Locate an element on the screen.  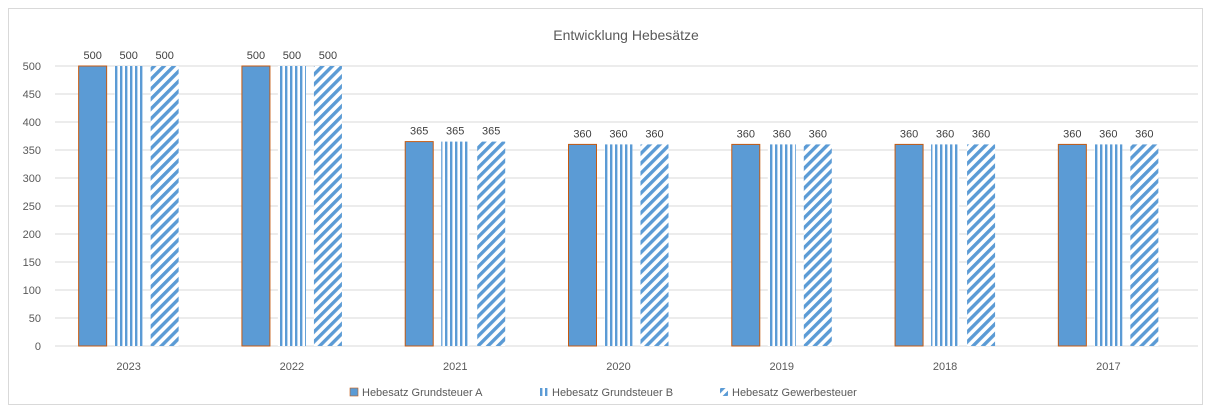
x-tick-label: 2018 is located at coordinates (945, 367).